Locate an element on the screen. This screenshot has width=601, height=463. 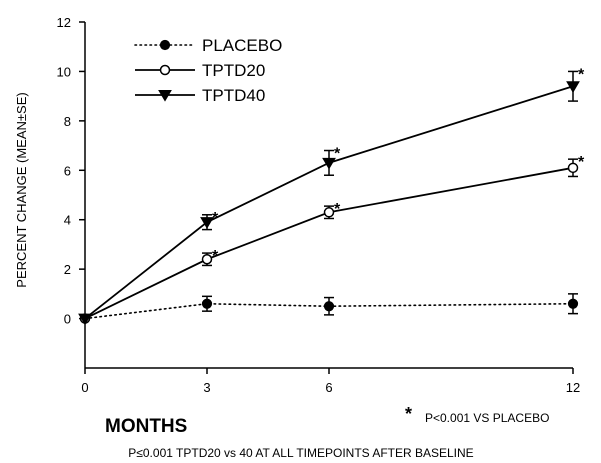
y-tick-label: 0 is located at coordinates (67, 319).